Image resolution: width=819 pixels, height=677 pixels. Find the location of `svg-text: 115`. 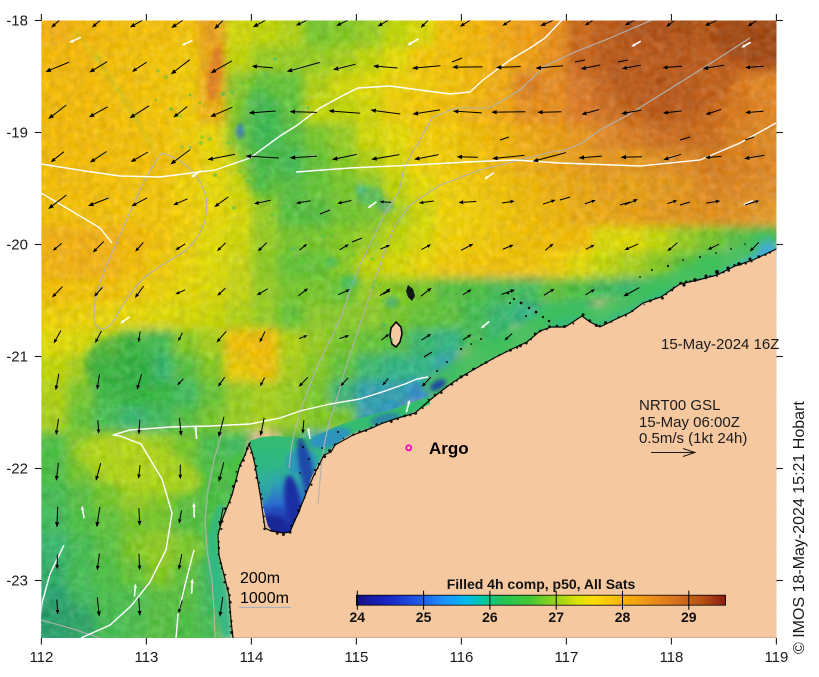

svg-text: 115 is located at coordinates (356, 657).